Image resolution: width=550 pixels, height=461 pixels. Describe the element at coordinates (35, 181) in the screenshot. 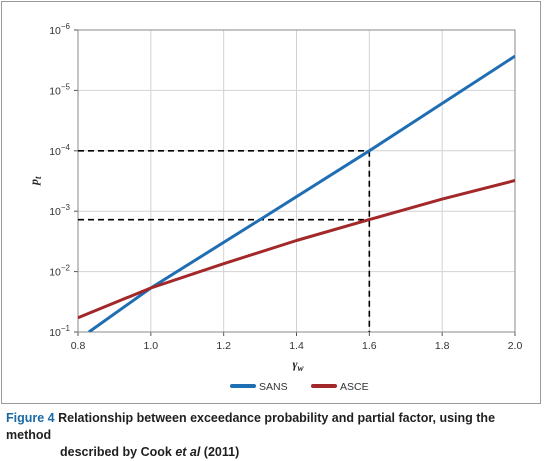

I see `y-axis-label: pt` at that location.